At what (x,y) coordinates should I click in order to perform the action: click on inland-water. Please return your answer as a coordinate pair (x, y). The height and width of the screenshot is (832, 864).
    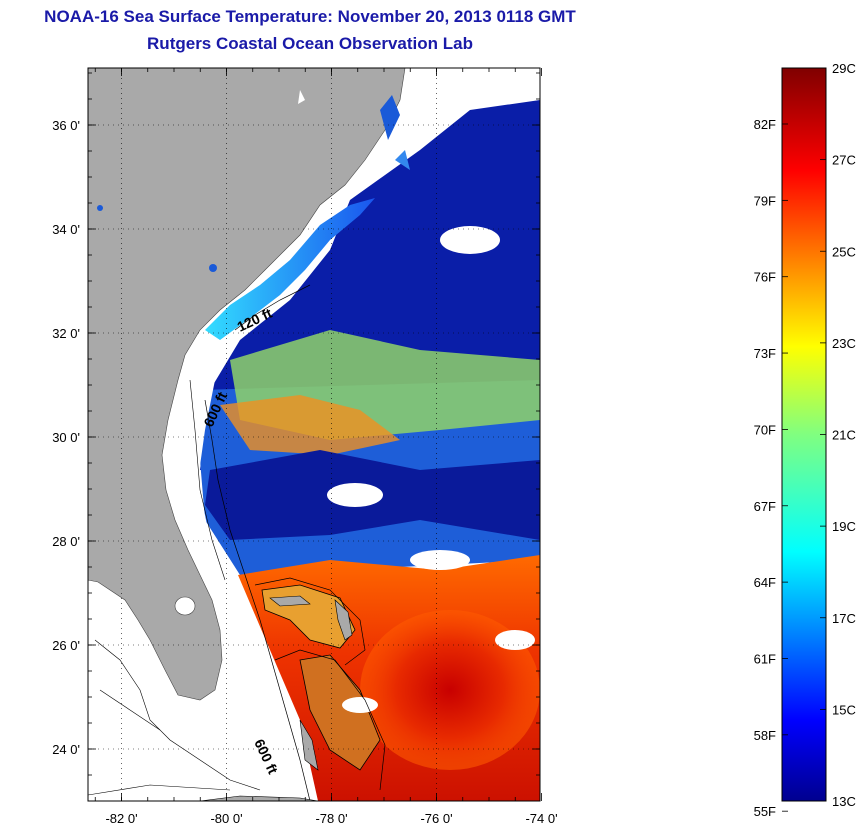
    Looking at the image, I should click on (301, 97).